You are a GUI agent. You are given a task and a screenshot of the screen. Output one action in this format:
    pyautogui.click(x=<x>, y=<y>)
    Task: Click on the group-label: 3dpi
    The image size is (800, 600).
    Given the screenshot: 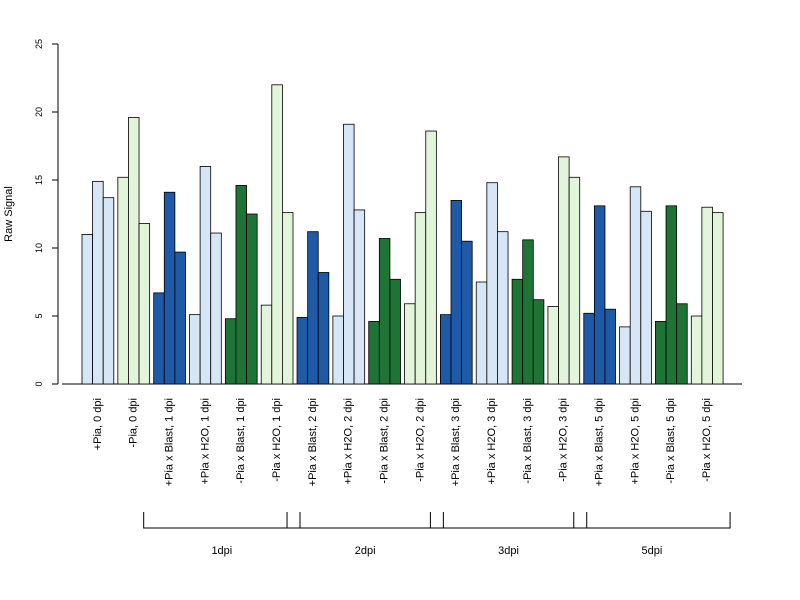 What is the action you would take?
    pyautogui.click(x=508, y=551)
    